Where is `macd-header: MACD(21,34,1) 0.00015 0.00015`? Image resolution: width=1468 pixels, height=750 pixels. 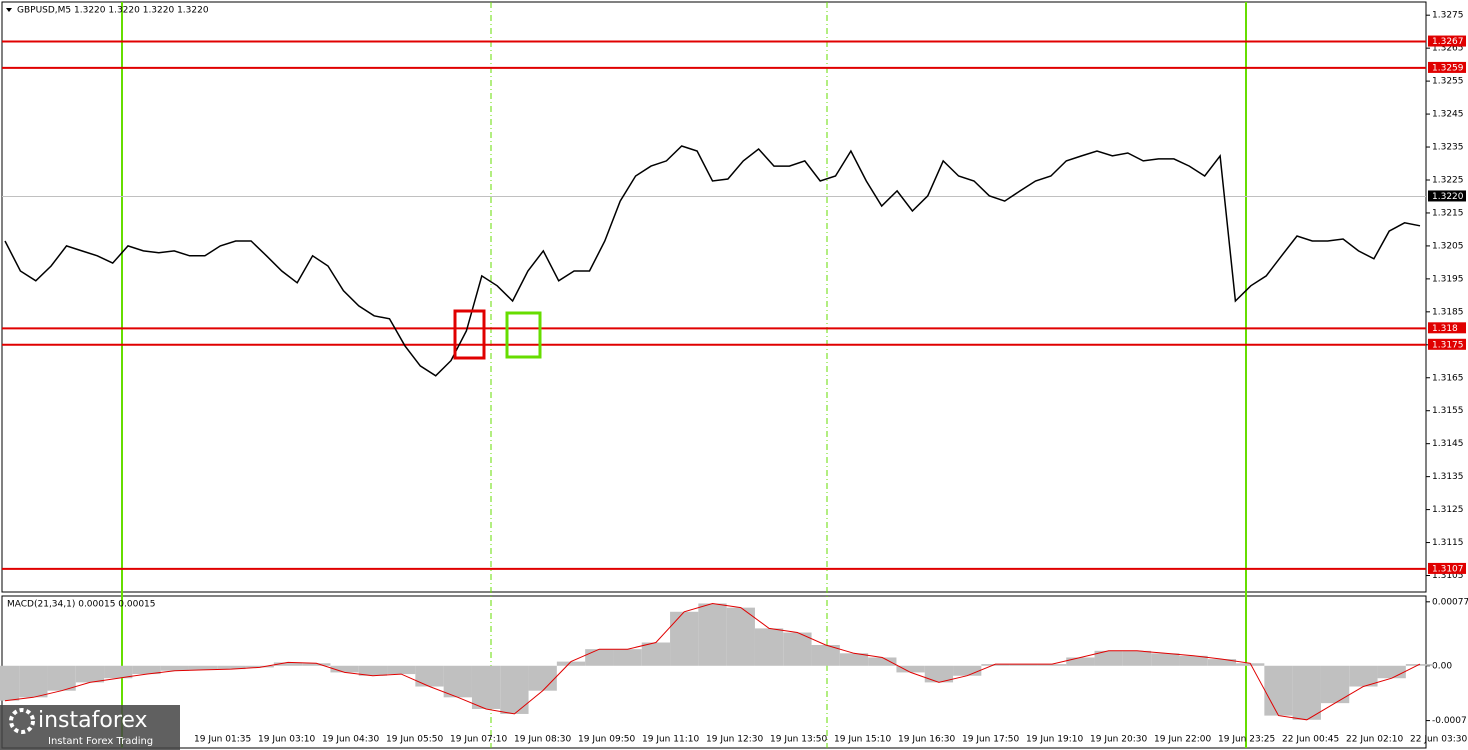 macd-header: MACD(21,34,1) 0.00015 0.00015 is located at coordinates (81, 605).